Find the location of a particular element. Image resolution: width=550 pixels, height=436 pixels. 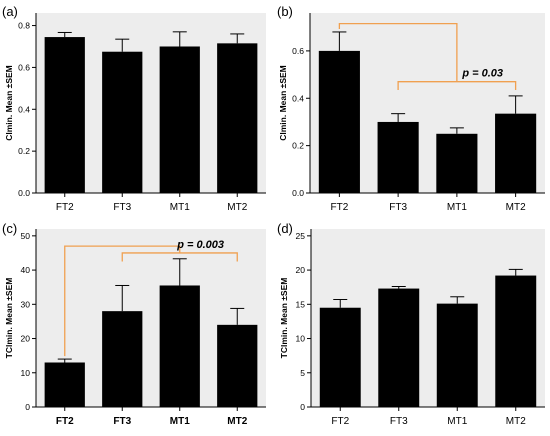

y-tick-label: 5 is located at coordinates (302, 373).